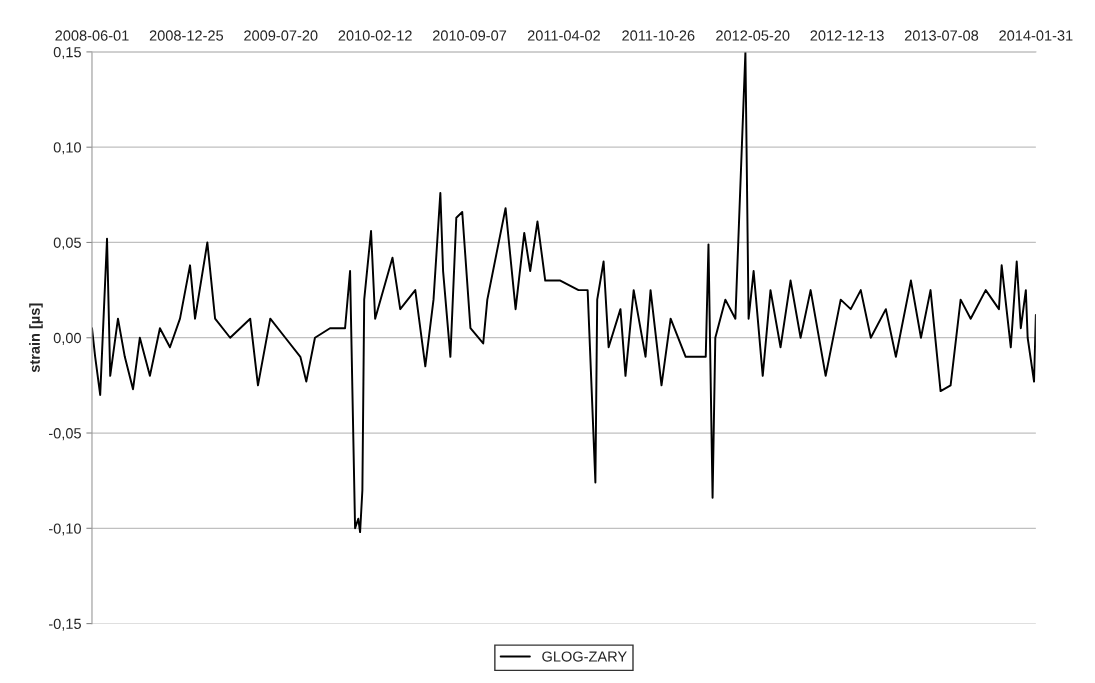  What do you see at coordinates (1036, 35) in the screenshot?
I see `x-tick-label: 2014-01-31` at bounding box center [1036, 35].